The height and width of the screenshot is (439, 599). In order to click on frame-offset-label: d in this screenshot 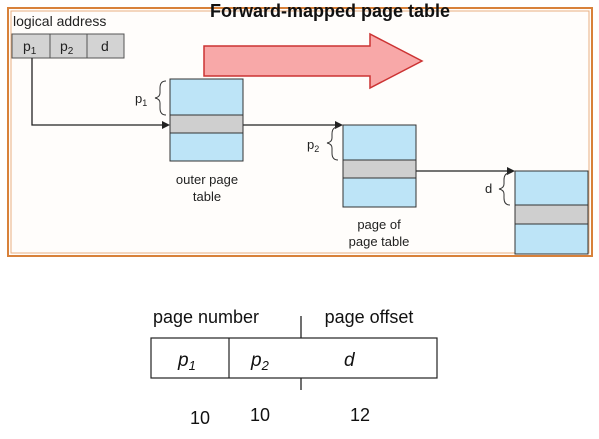, I will do `click(488, 188)`.